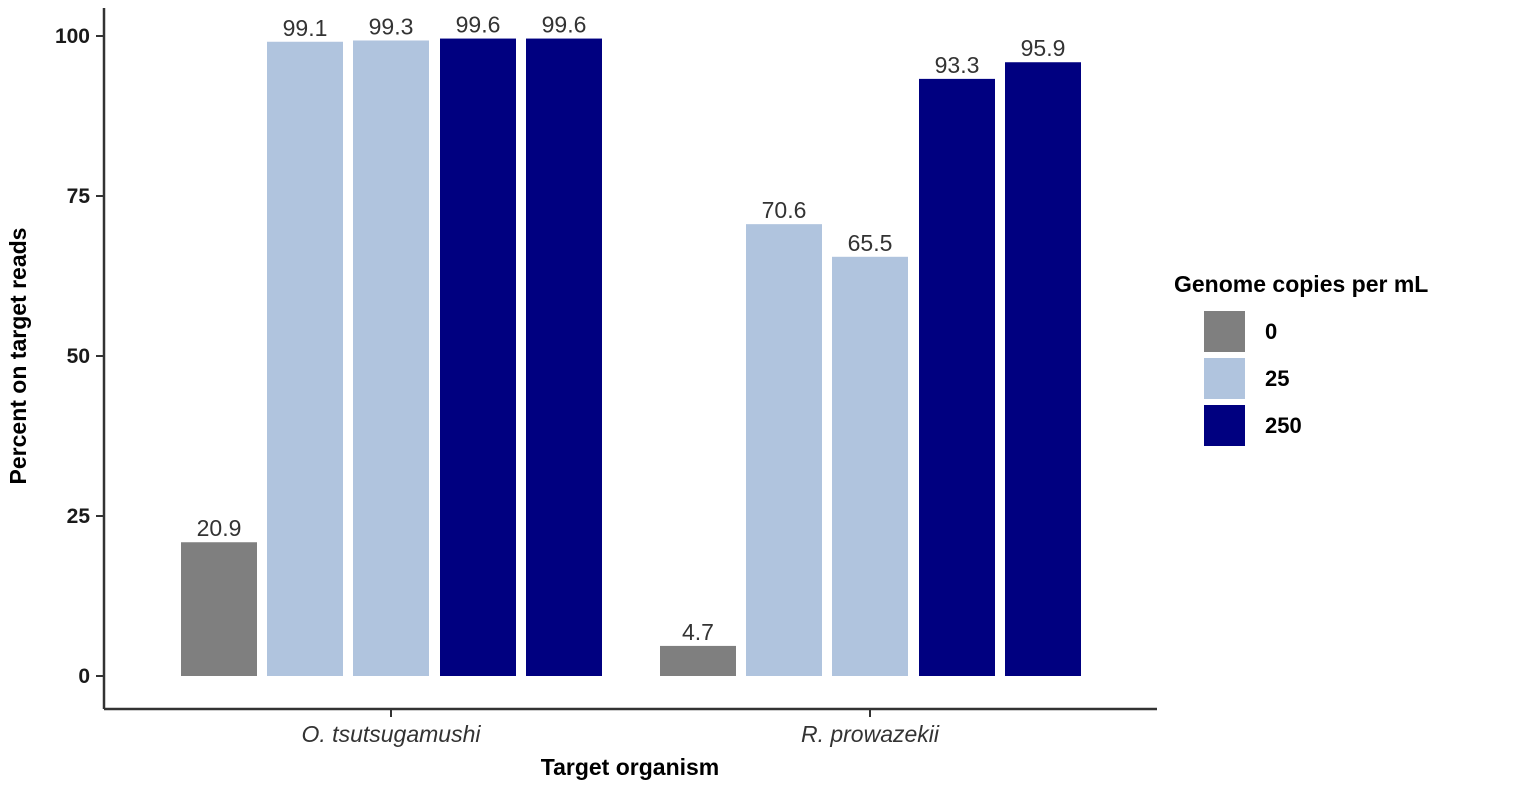  I want to click on y-axis-title: Percent on target reads, so click(18, 356).